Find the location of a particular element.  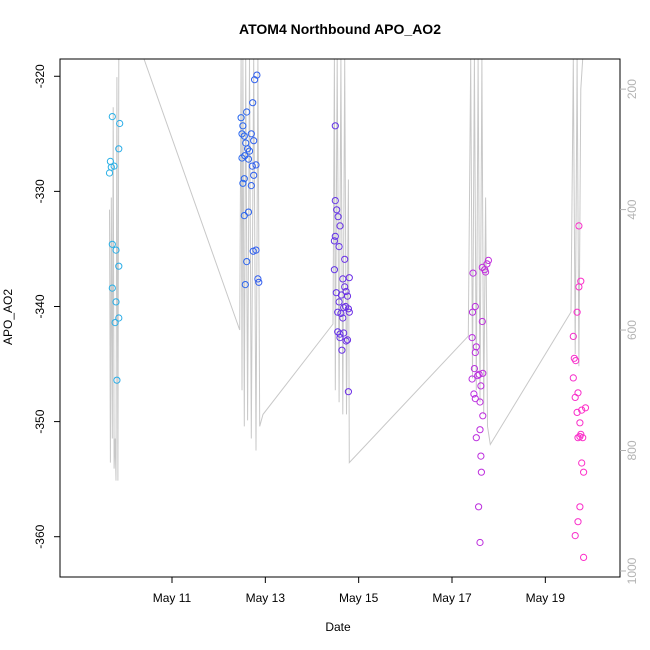

y2-tick-label: 1000 is located at coordinates (632, 570).